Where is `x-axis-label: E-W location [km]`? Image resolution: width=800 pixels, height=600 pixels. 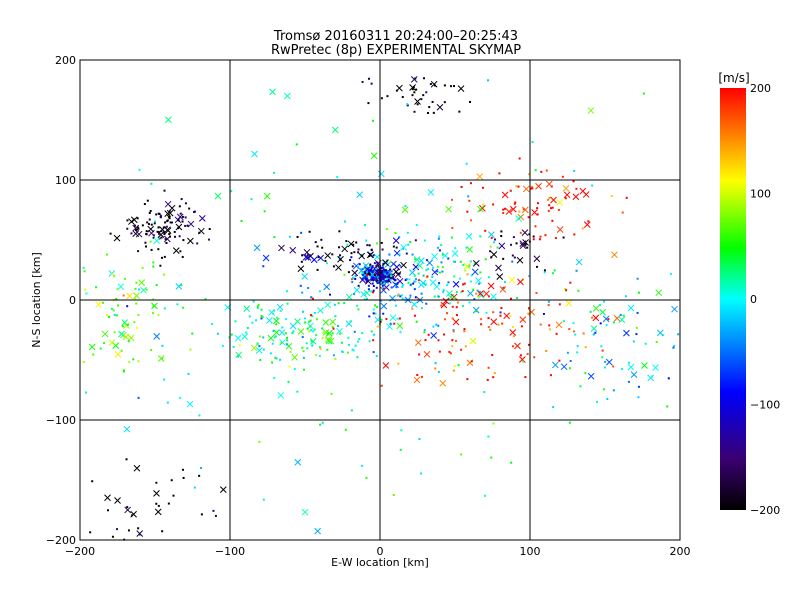 x-axis-label: E-W location [km] is located at coordinates (380, 562).